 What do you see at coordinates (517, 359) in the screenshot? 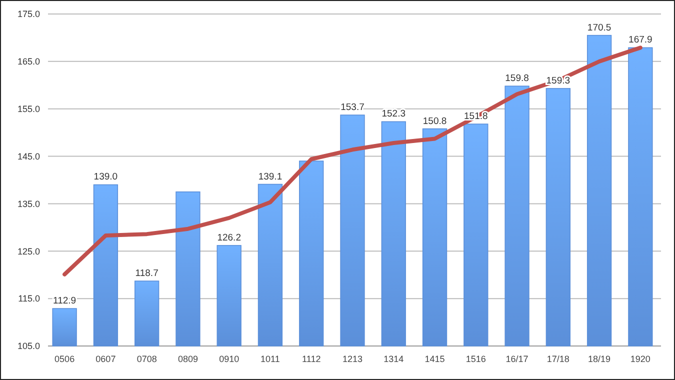
I see `x-tick-label: 16/17` at bounding box center [517, 359].